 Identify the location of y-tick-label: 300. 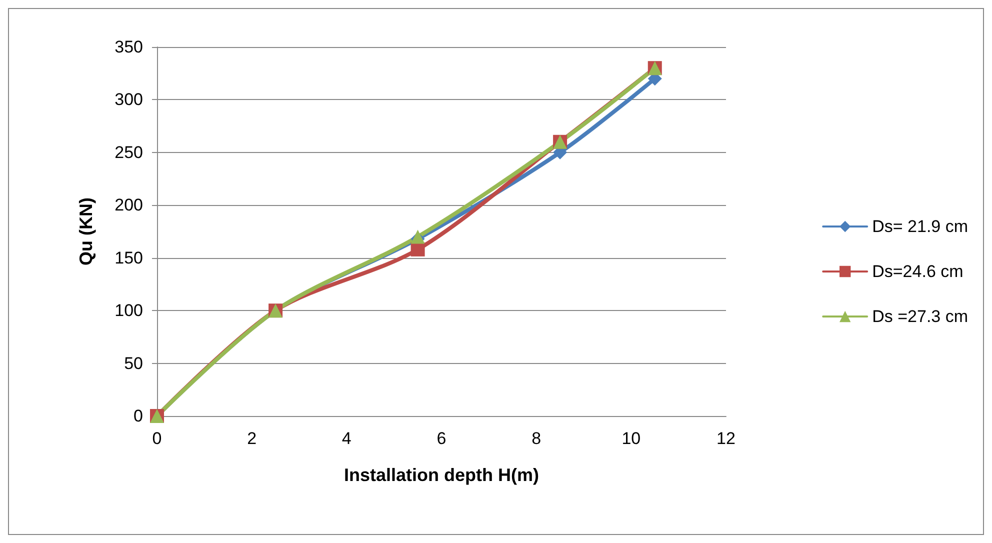
(128, 100).